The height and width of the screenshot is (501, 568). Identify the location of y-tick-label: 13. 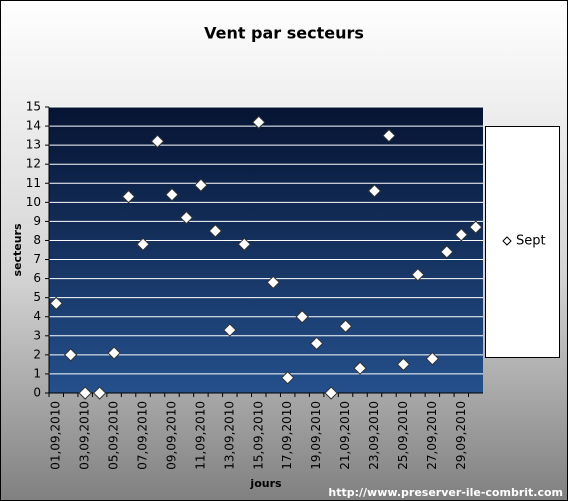
(33, 145).